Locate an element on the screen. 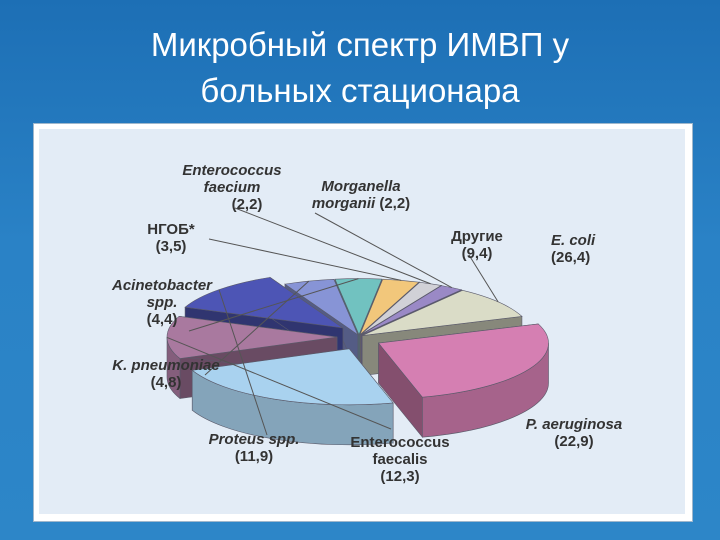  slide-title-line-1: Микробный спектр ИМВП у is located at coordinates (360, 44).